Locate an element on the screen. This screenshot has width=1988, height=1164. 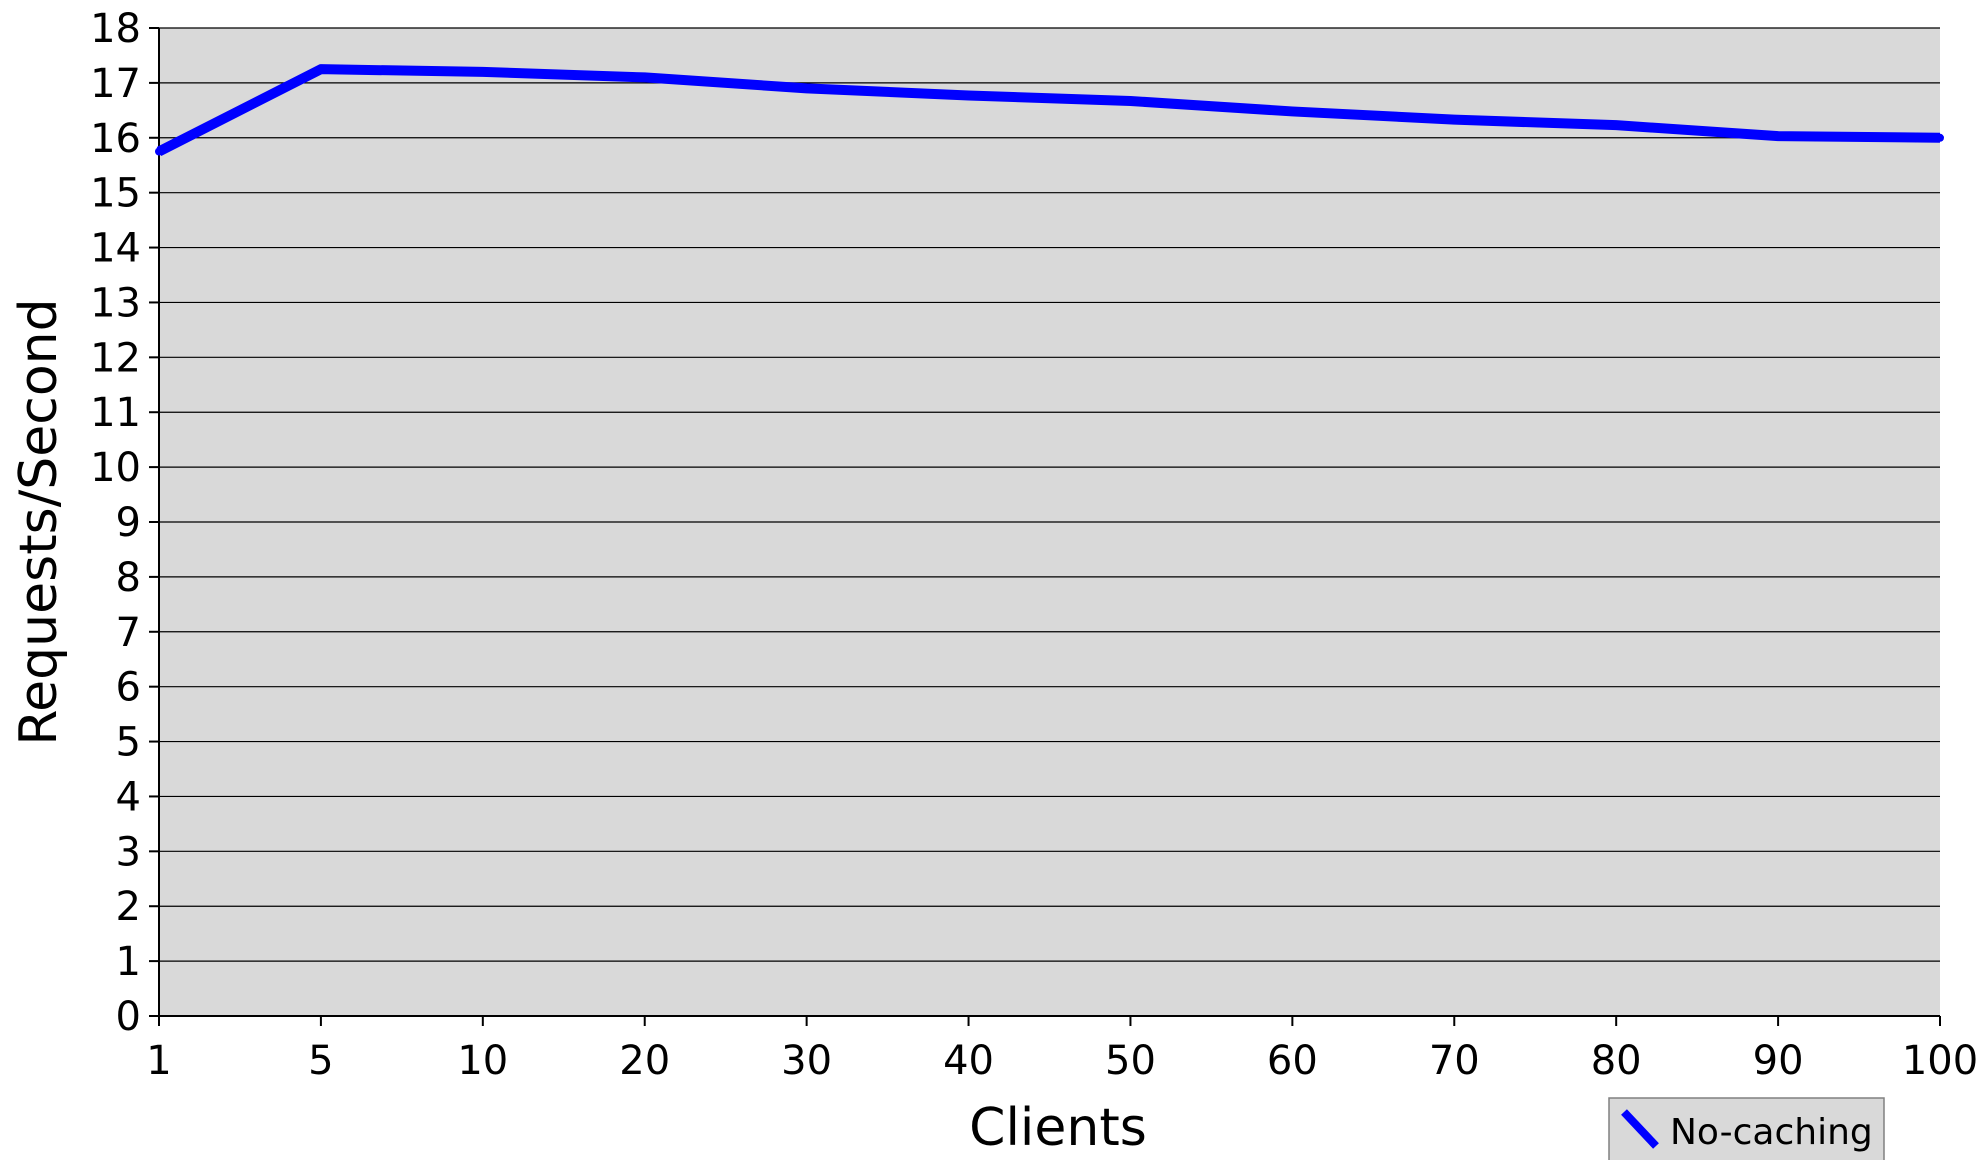
x-tick-label: 80 is located at coordinates (1616, 1061).